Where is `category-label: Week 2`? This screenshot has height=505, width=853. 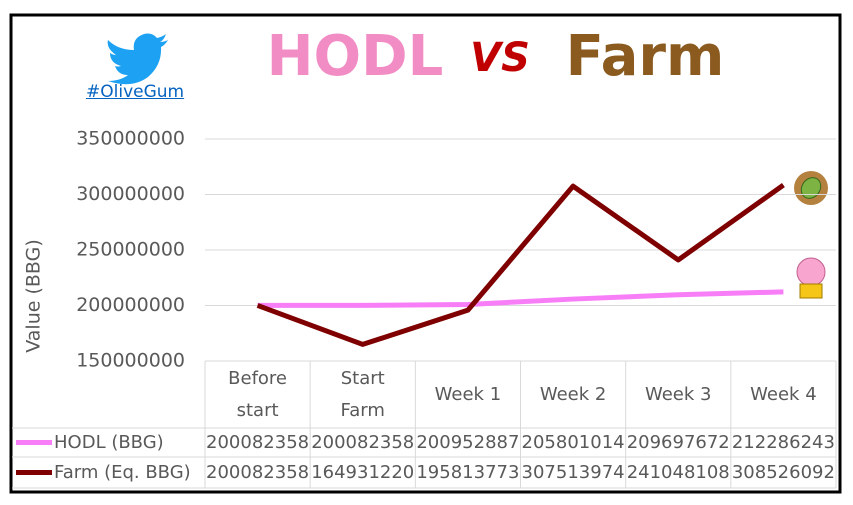
category-label: Week 2 is located at coordinates (573, 394).